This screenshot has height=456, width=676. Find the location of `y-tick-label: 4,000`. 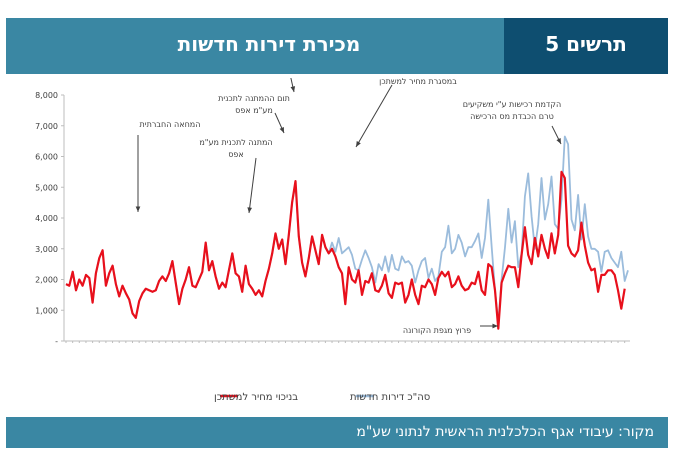

y-tick-label: 4,000 is located at coordinates (46, 218).